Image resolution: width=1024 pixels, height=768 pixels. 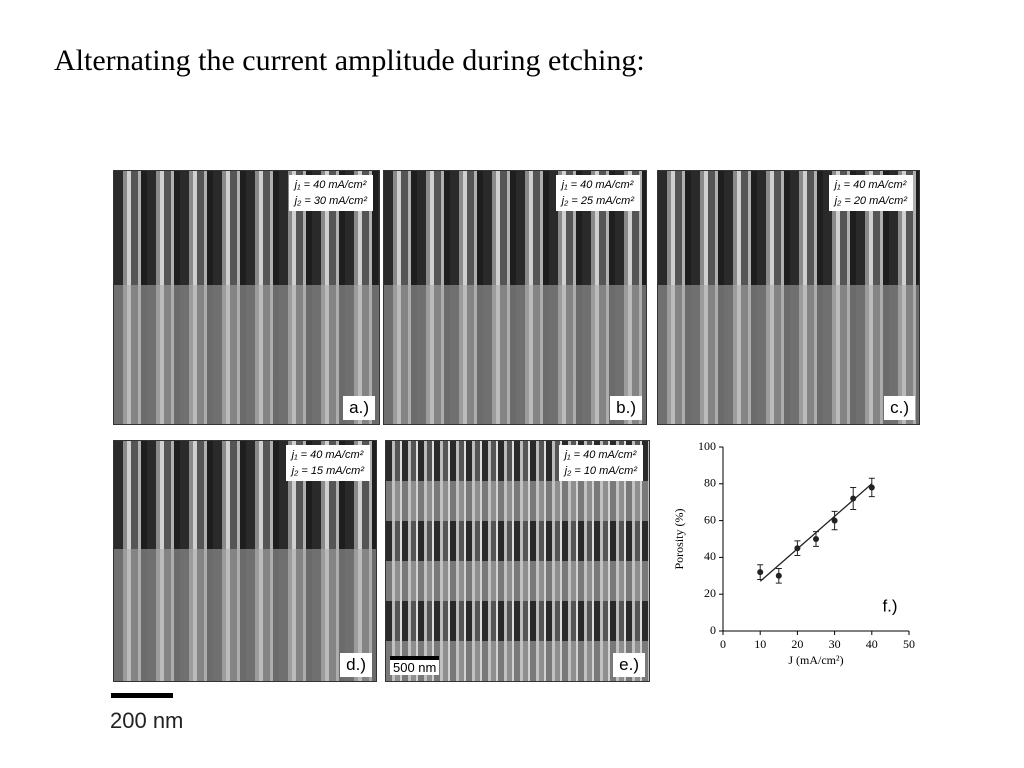 What do you see at coordinates (327, 471) in the screenshot?
I see `j2: j₂ = 15 mA/cm²` at bounding box center [327, 471].